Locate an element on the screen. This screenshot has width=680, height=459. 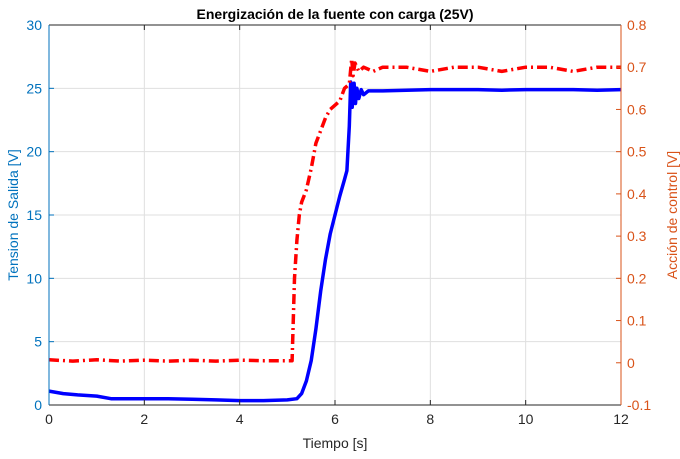
y-left-tick-label: 25 is located at coordinates (34, 88).